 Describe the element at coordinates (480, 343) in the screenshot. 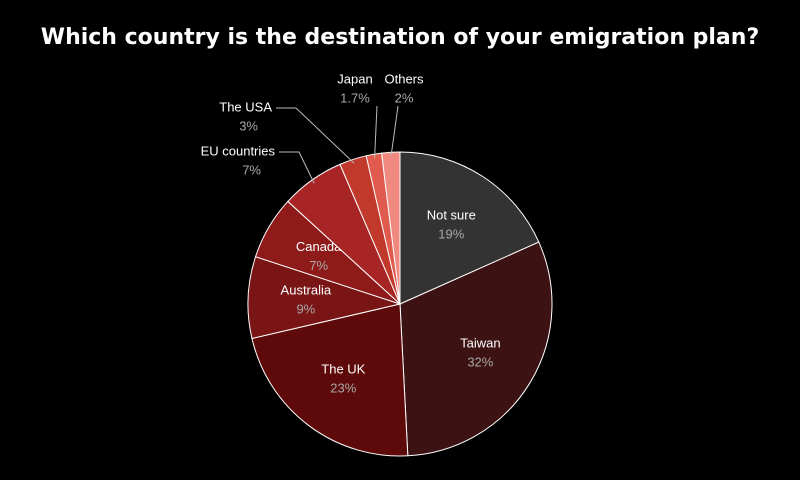

I see `slice-label: Taiwan` at that location.